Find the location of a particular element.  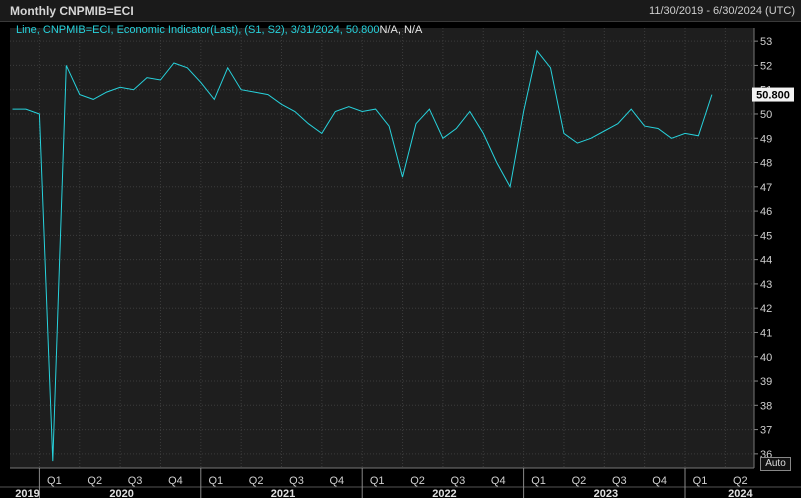

y-tick-label: 41 is located at coordinates (766, 333).